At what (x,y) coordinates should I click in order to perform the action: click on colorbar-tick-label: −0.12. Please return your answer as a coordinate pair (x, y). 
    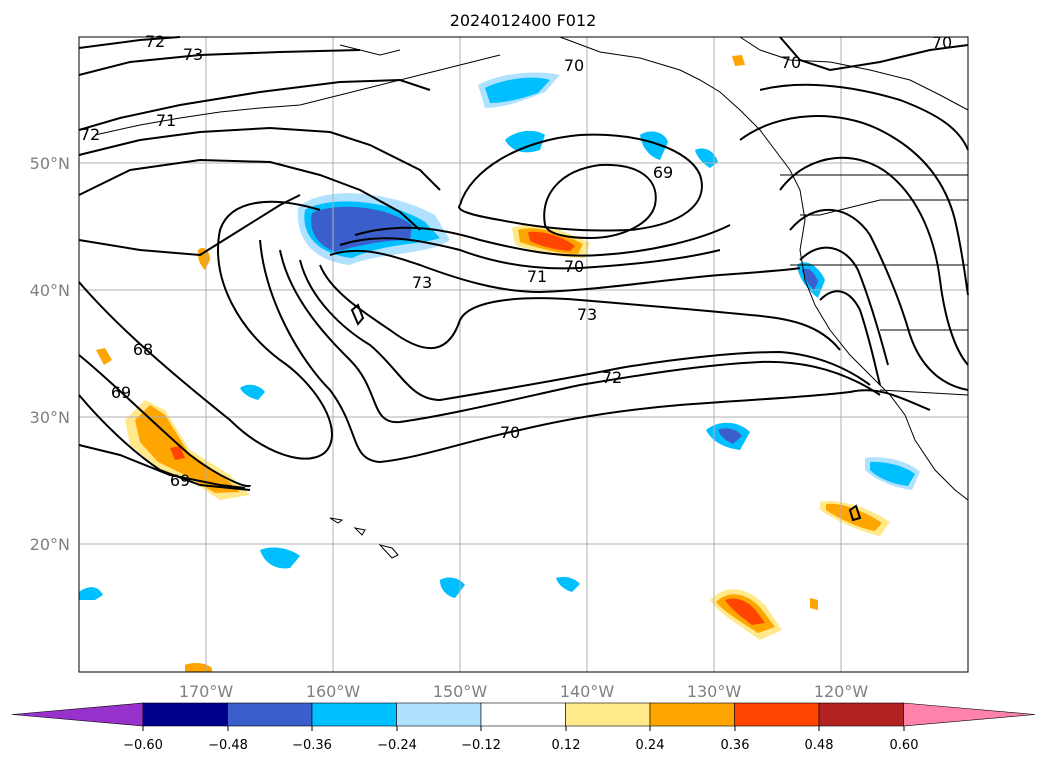
    Looking at the image, I should click on (481, 745).